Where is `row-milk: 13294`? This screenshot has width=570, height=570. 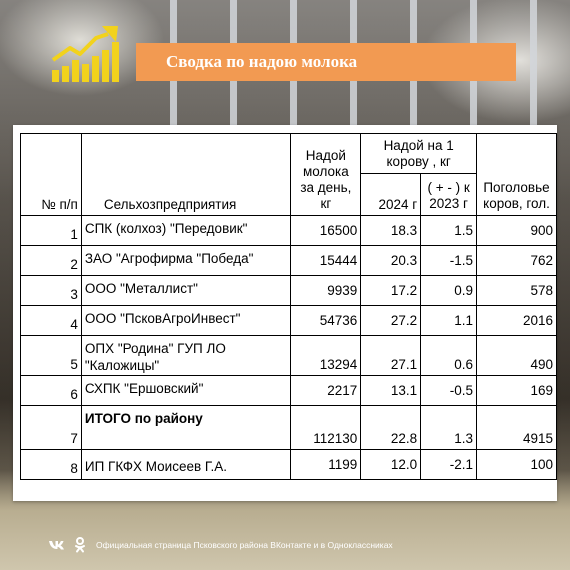 row-milk: 13294 is located at coordinates (326, 355).